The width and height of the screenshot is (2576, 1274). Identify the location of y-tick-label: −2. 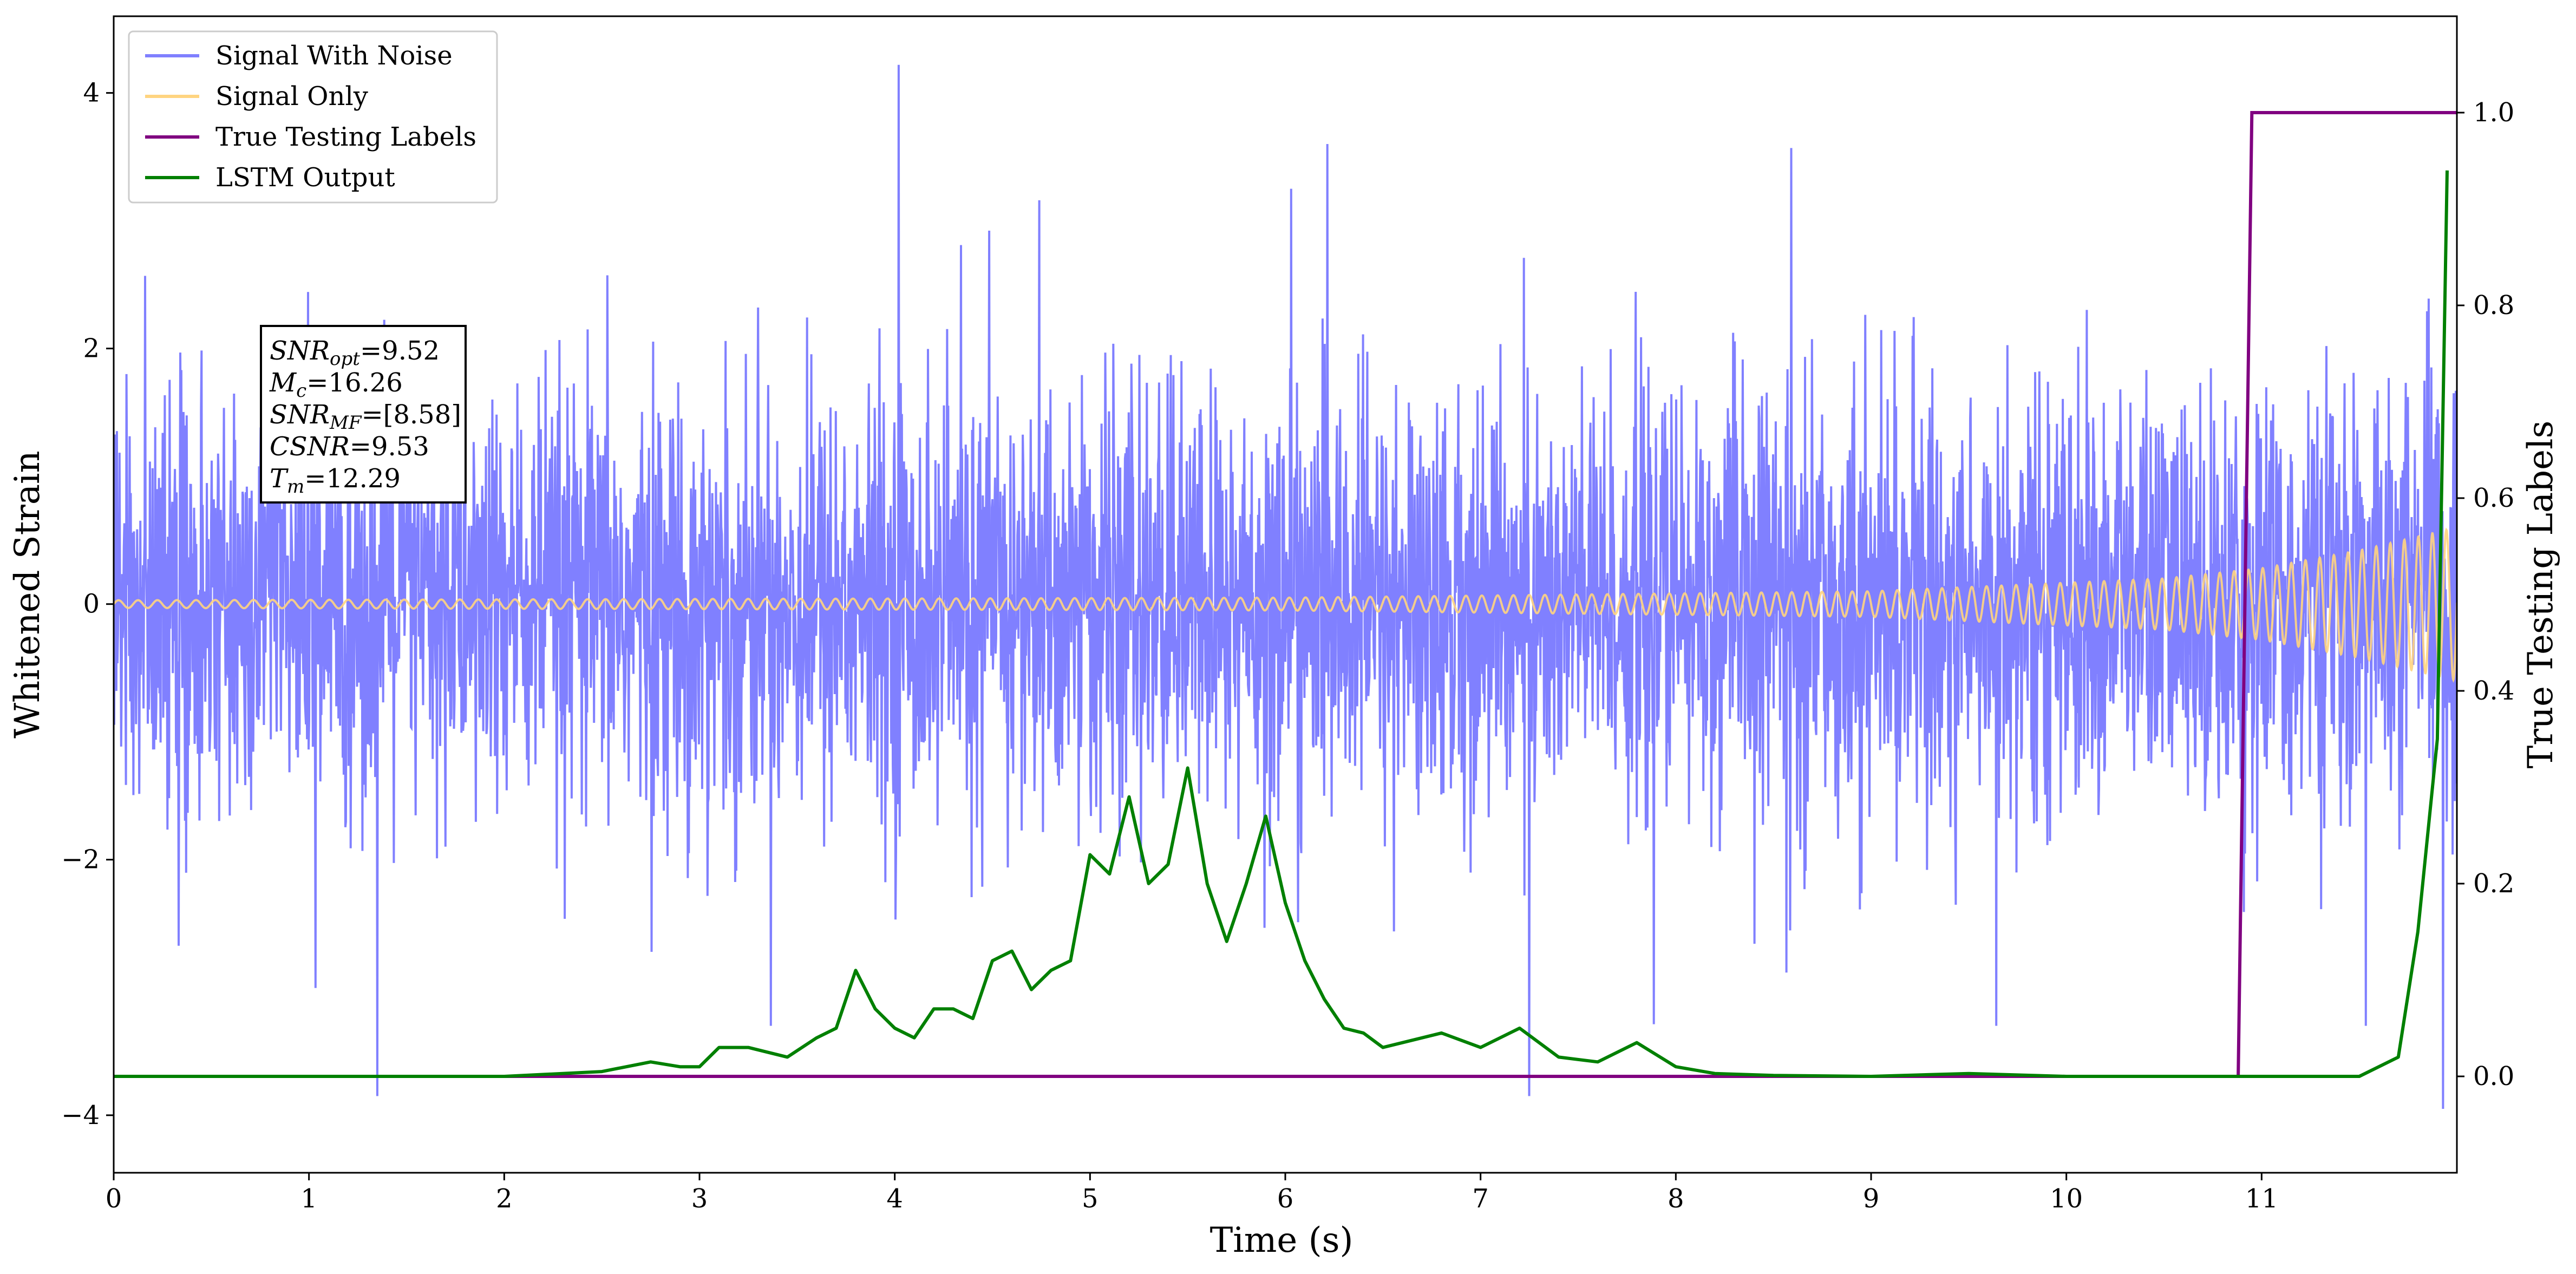
(80, 860).